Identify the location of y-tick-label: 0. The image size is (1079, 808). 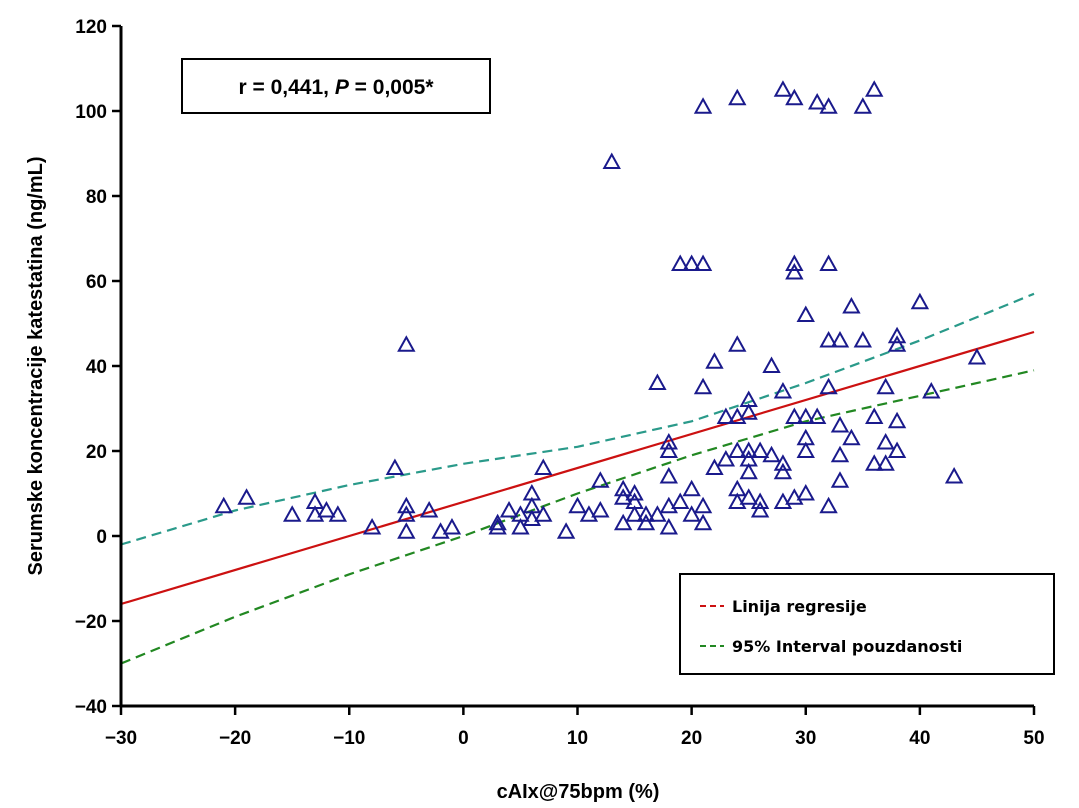
(101, 537).